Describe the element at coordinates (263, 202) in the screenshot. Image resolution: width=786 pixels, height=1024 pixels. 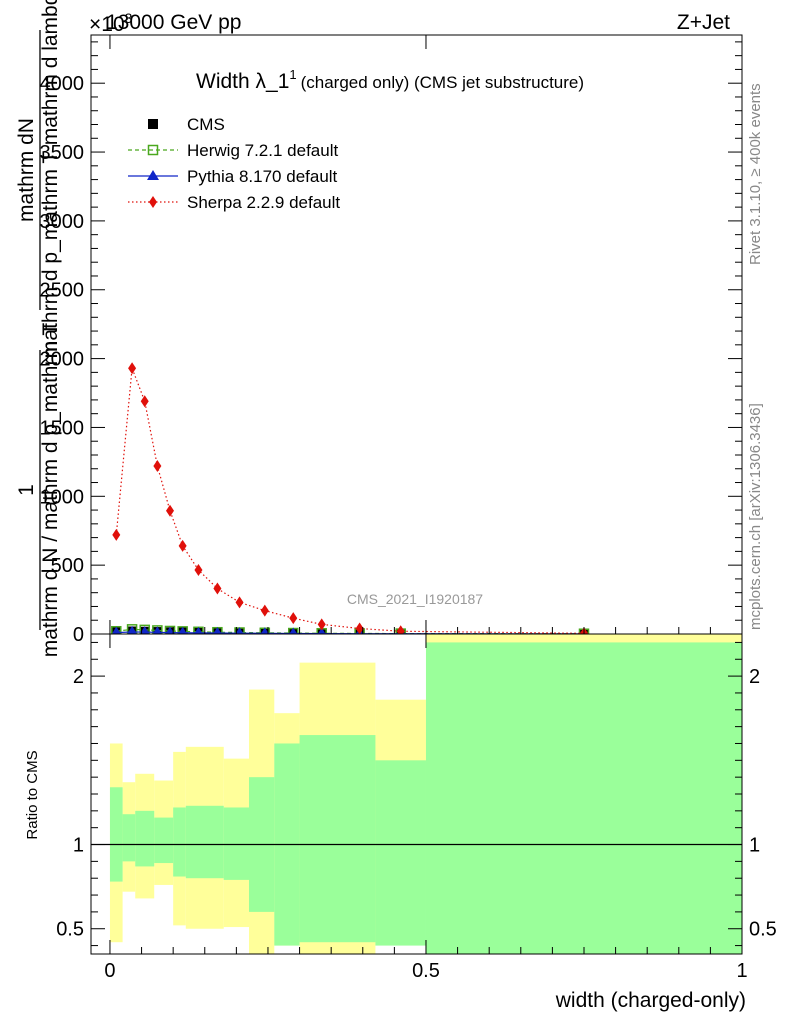
I see `legend-label-sherpa: Sherpa 2.2.9 default` at that location.